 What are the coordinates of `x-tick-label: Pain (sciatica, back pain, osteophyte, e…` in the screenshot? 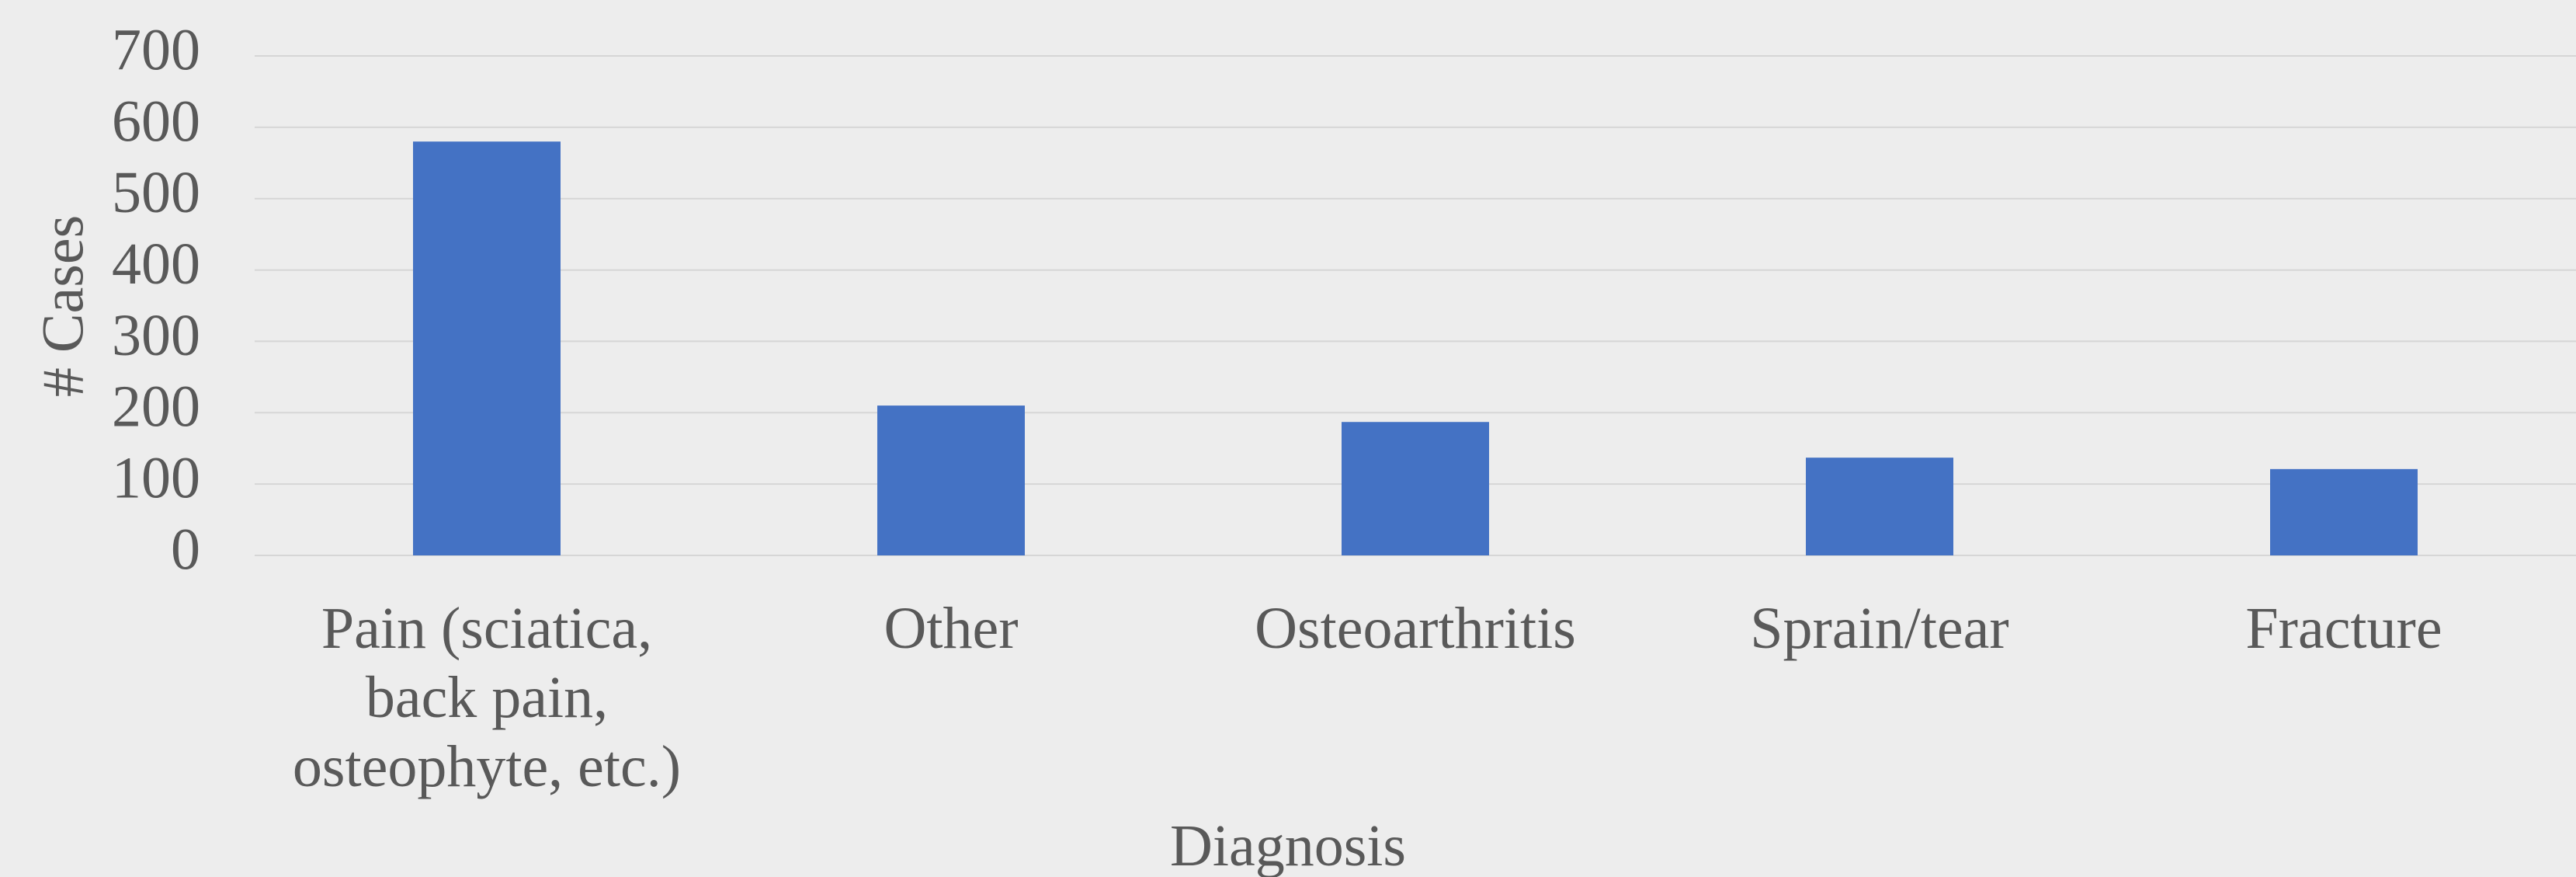 It's located at (487, 697).